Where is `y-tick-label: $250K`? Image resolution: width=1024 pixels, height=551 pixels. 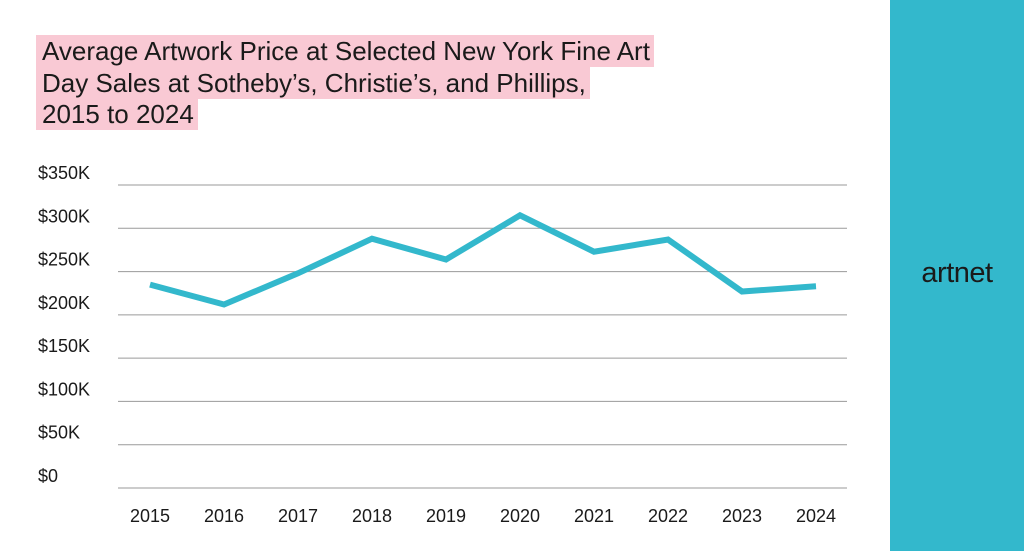 y-tick-label: $250K is located at coordinates (64, 260).